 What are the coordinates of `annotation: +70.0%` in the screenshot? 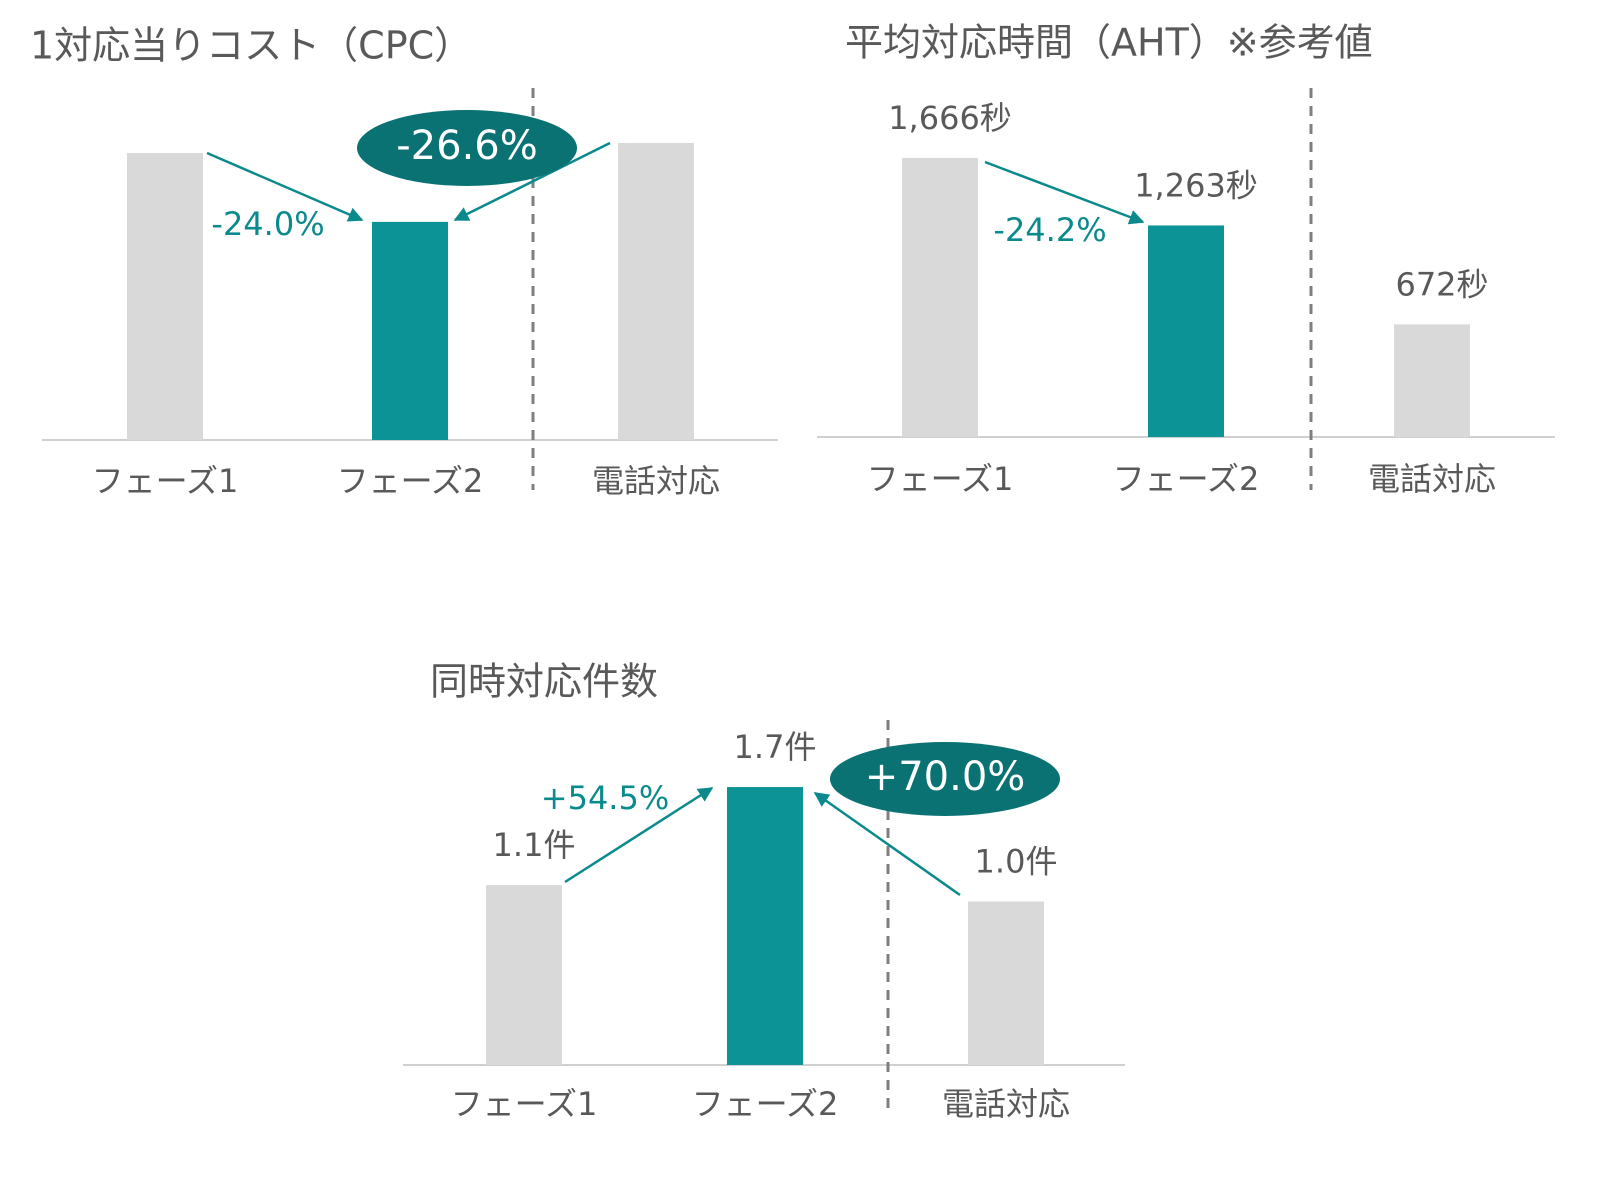 It's located at (945, 777).